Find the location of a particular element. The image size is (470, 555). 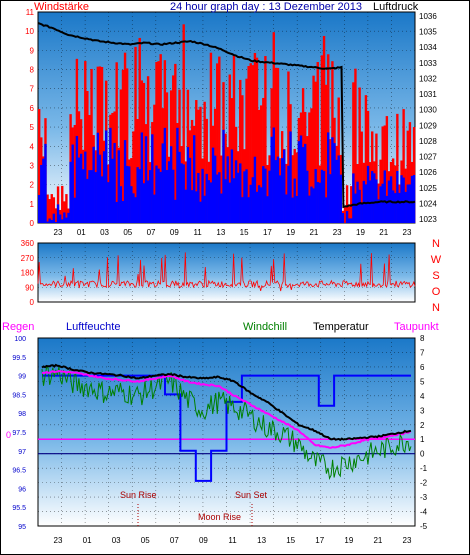

bottom-x-tick-label: 07 is located at coordinates (174, 540).